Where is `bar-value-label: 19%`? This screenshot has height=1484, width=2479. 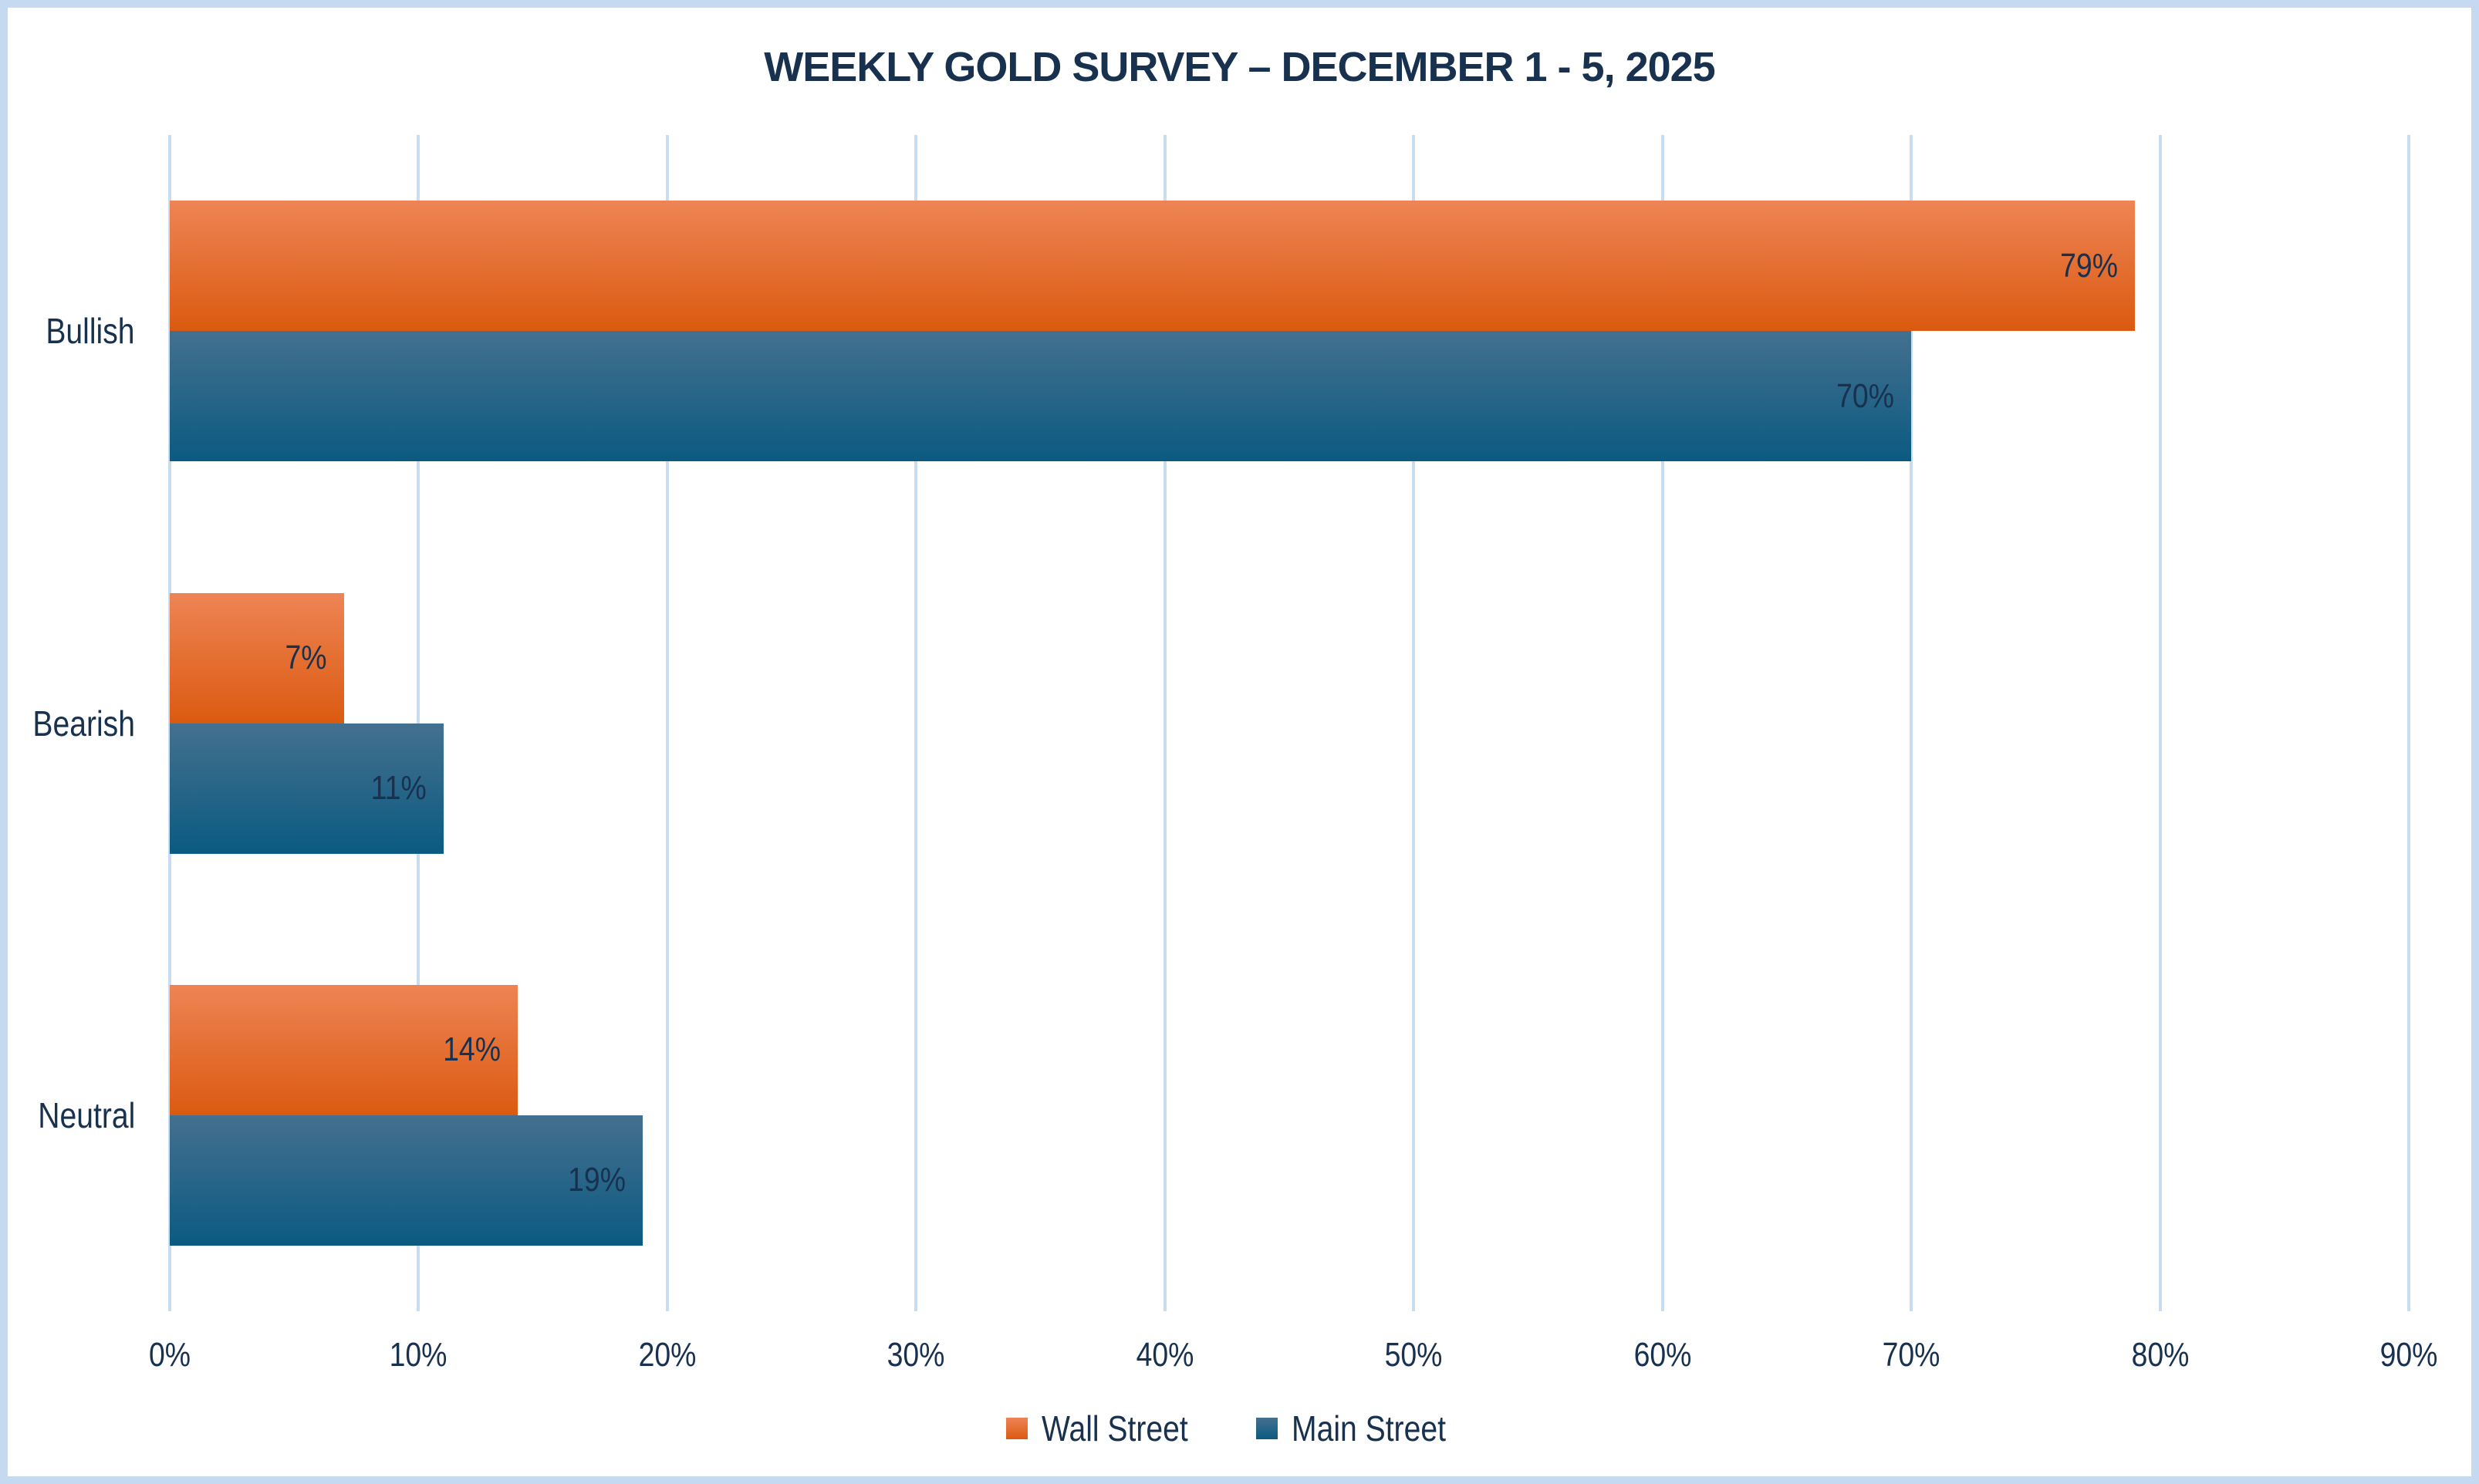 bar-value-label: 19% is located at coordinates (597, 1180).